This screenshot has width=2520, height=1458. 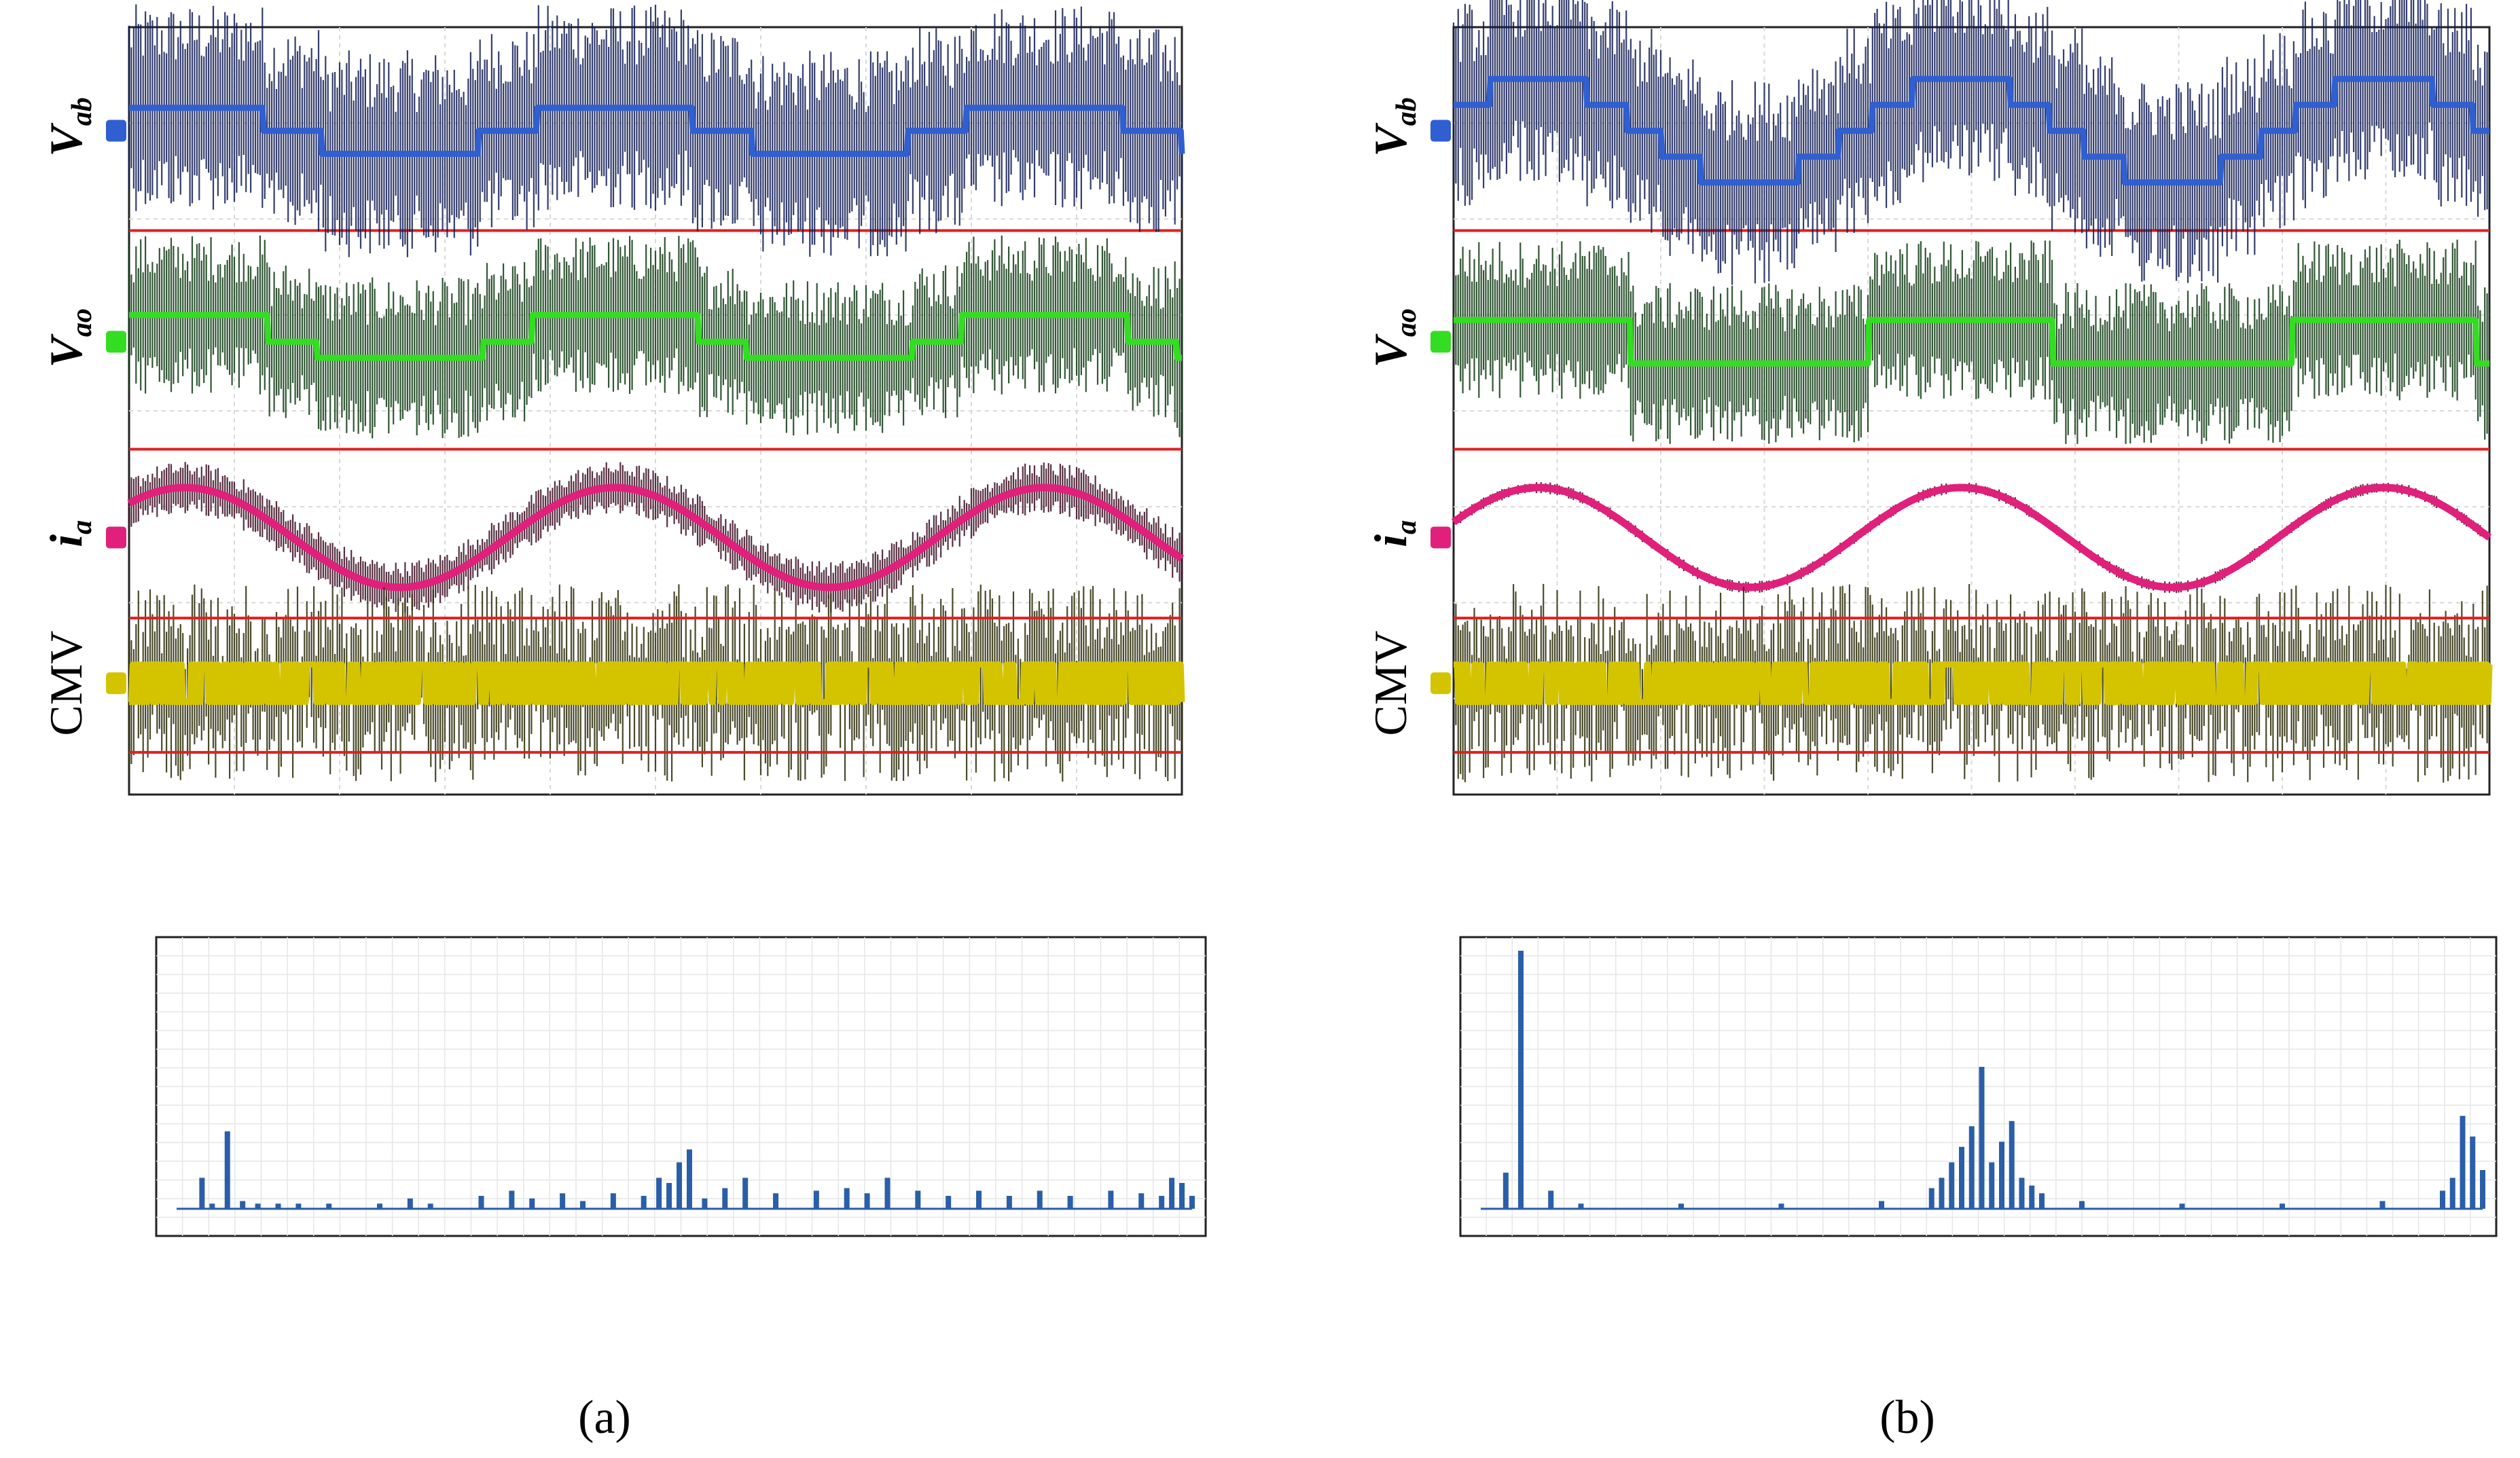 I want to click on channel-name-ia: ia, so click(x=1394, y=533).